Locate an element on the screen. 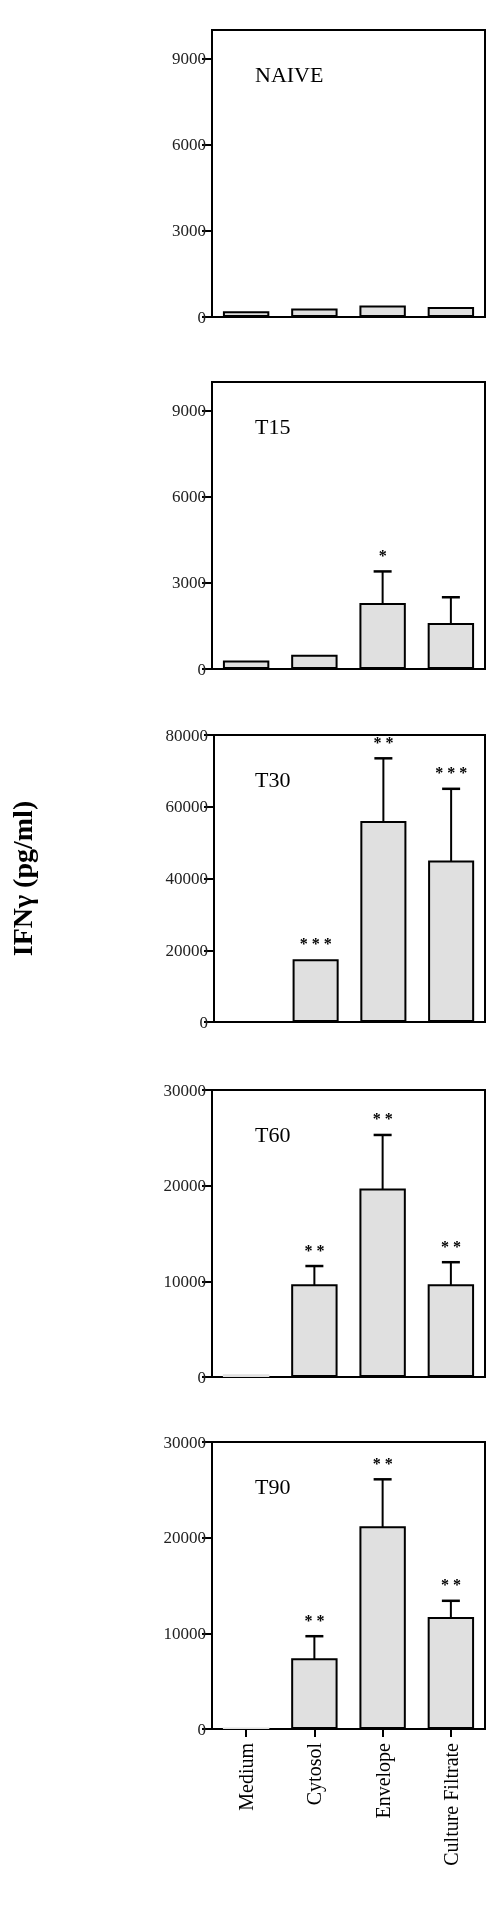 This screenshot has width=493, height=1918. text: T15 is located at coordinates (273, 426).